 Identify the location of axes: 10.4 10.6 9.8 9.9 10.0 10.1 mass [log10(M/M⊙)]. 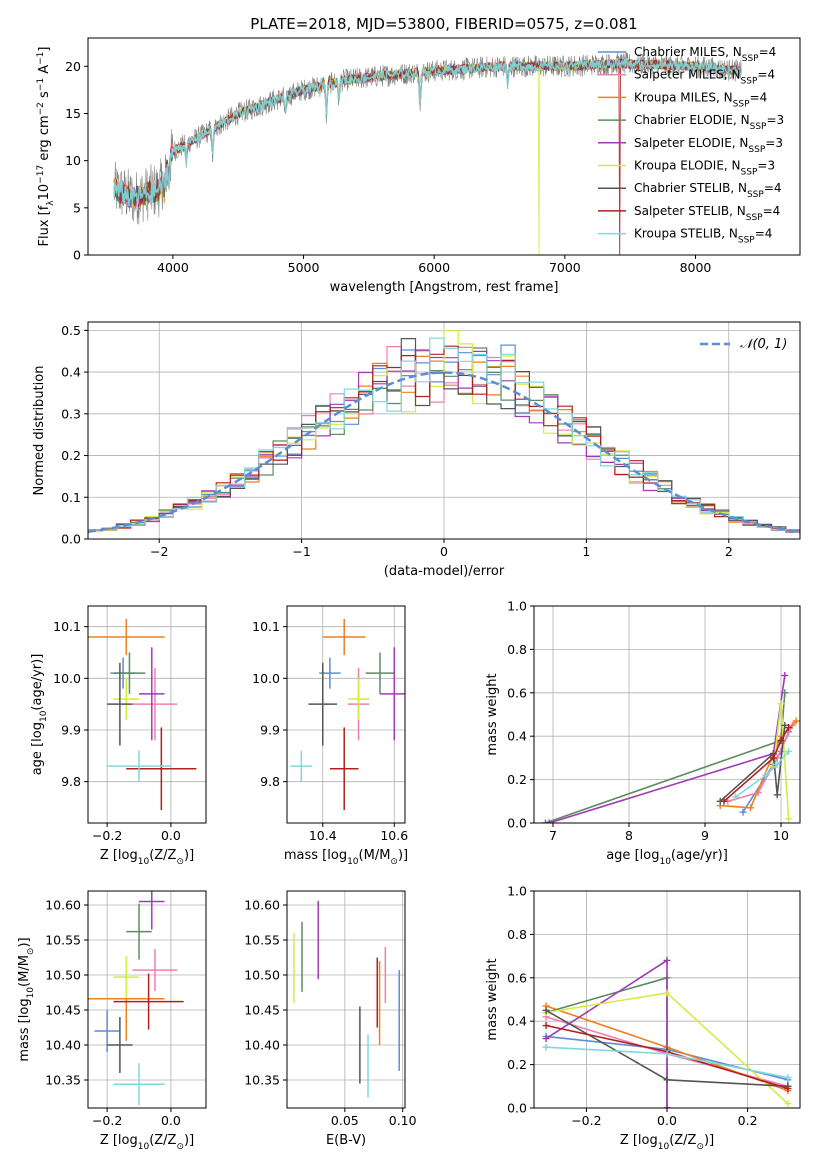
(330, 736).